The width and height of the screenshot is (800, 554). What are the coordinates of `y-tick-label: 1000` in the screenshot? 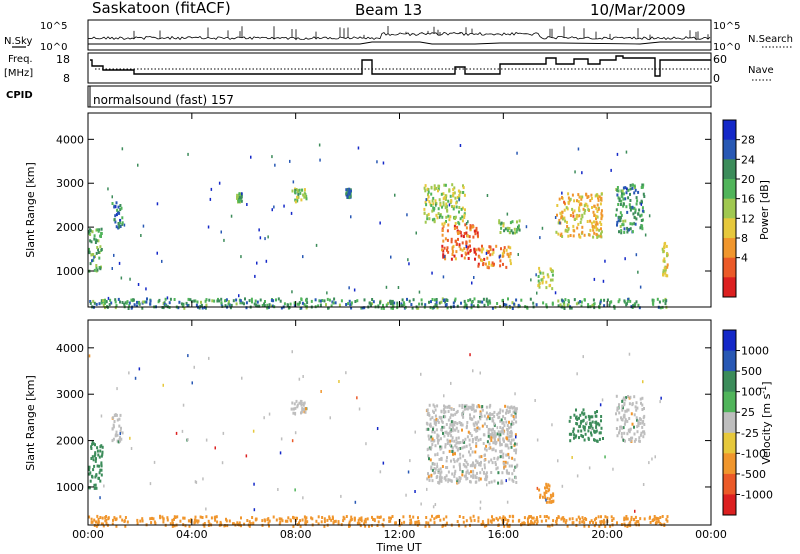 It's located at (70, 271).